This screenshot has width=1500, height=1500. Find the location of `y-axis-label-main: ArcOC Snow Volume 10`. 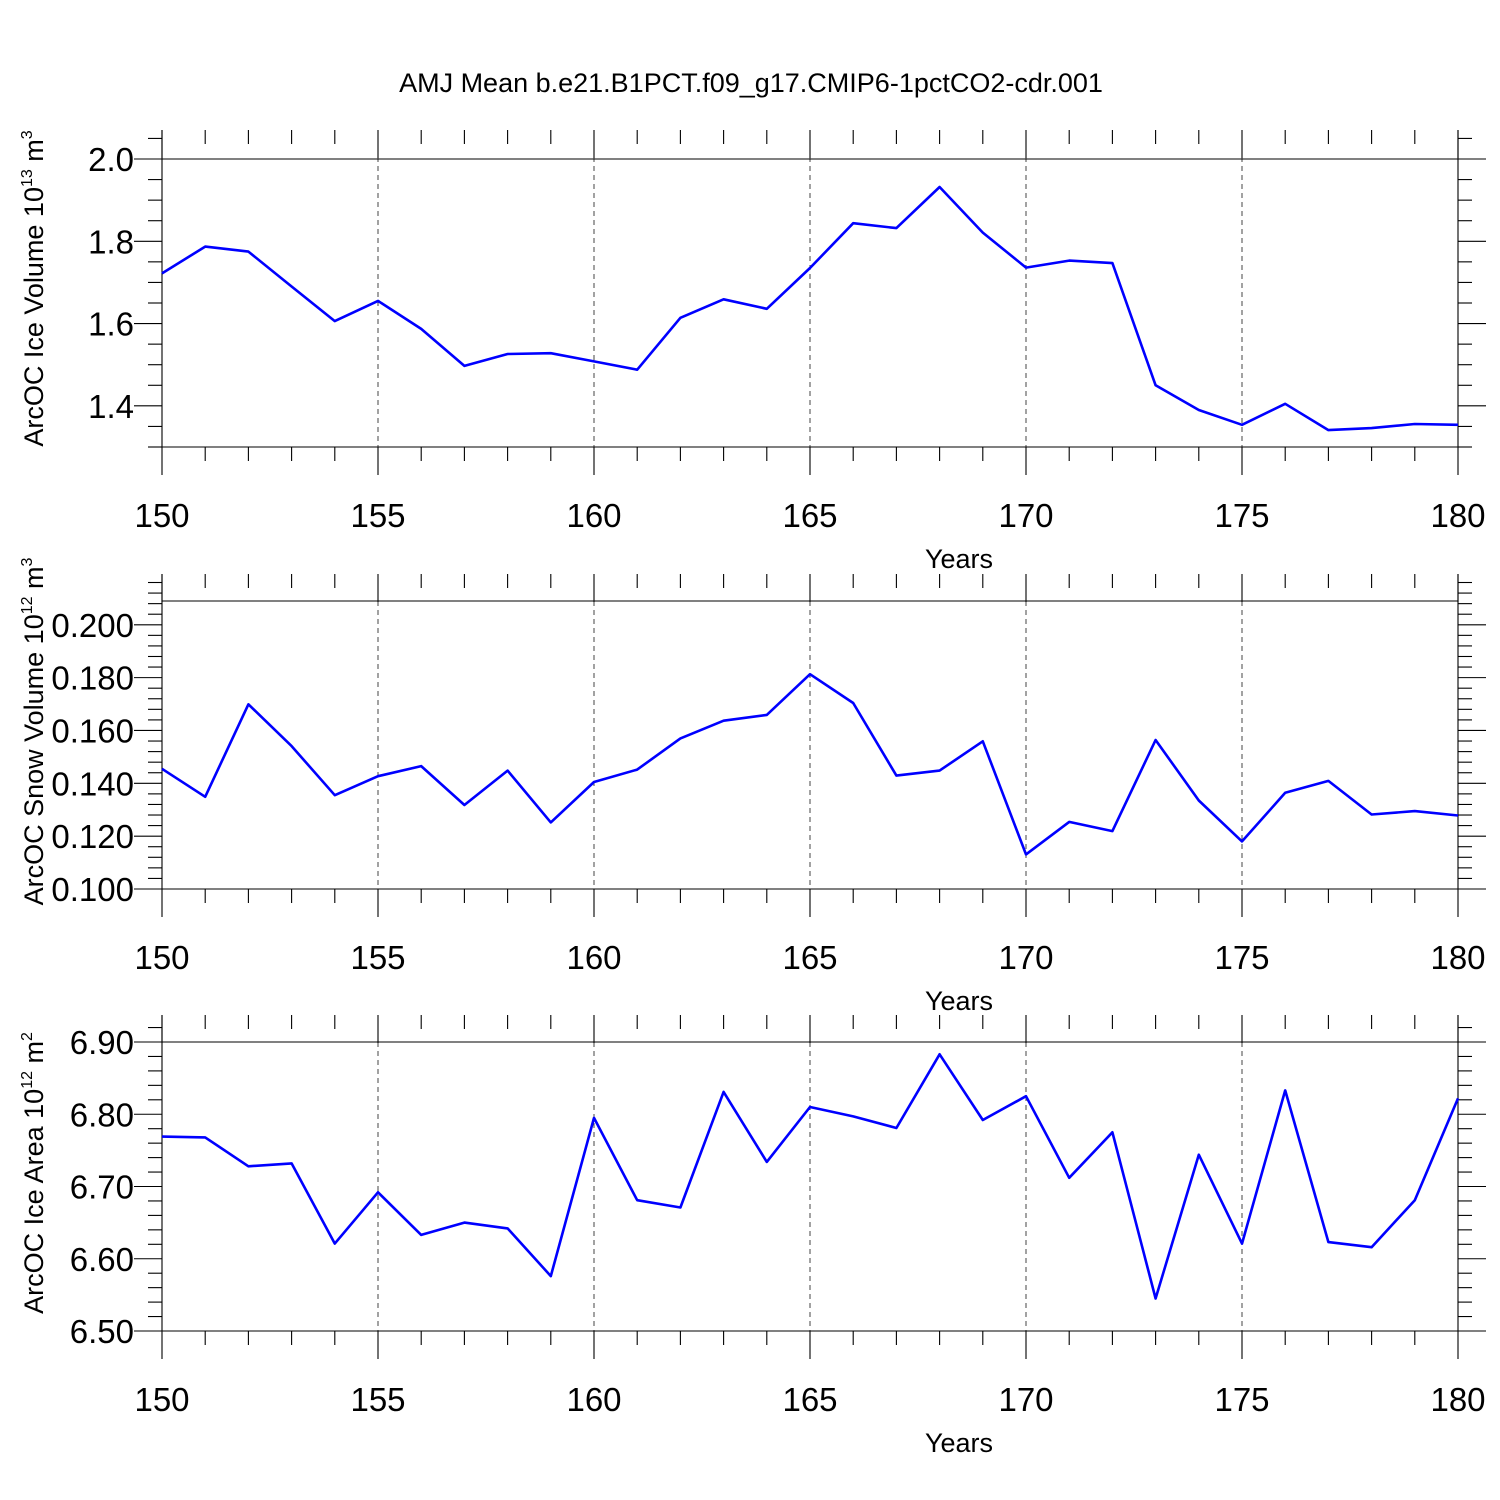

y-axis-label-main: ArcOC Snow Volume 10 is located at coordinates (34, 759).